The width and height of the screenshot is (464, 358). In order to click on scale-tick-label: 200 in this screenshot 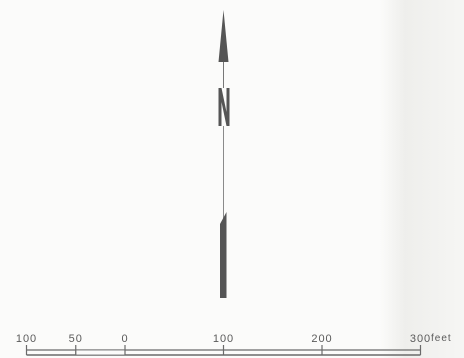, I will do `click(322, 339)`.